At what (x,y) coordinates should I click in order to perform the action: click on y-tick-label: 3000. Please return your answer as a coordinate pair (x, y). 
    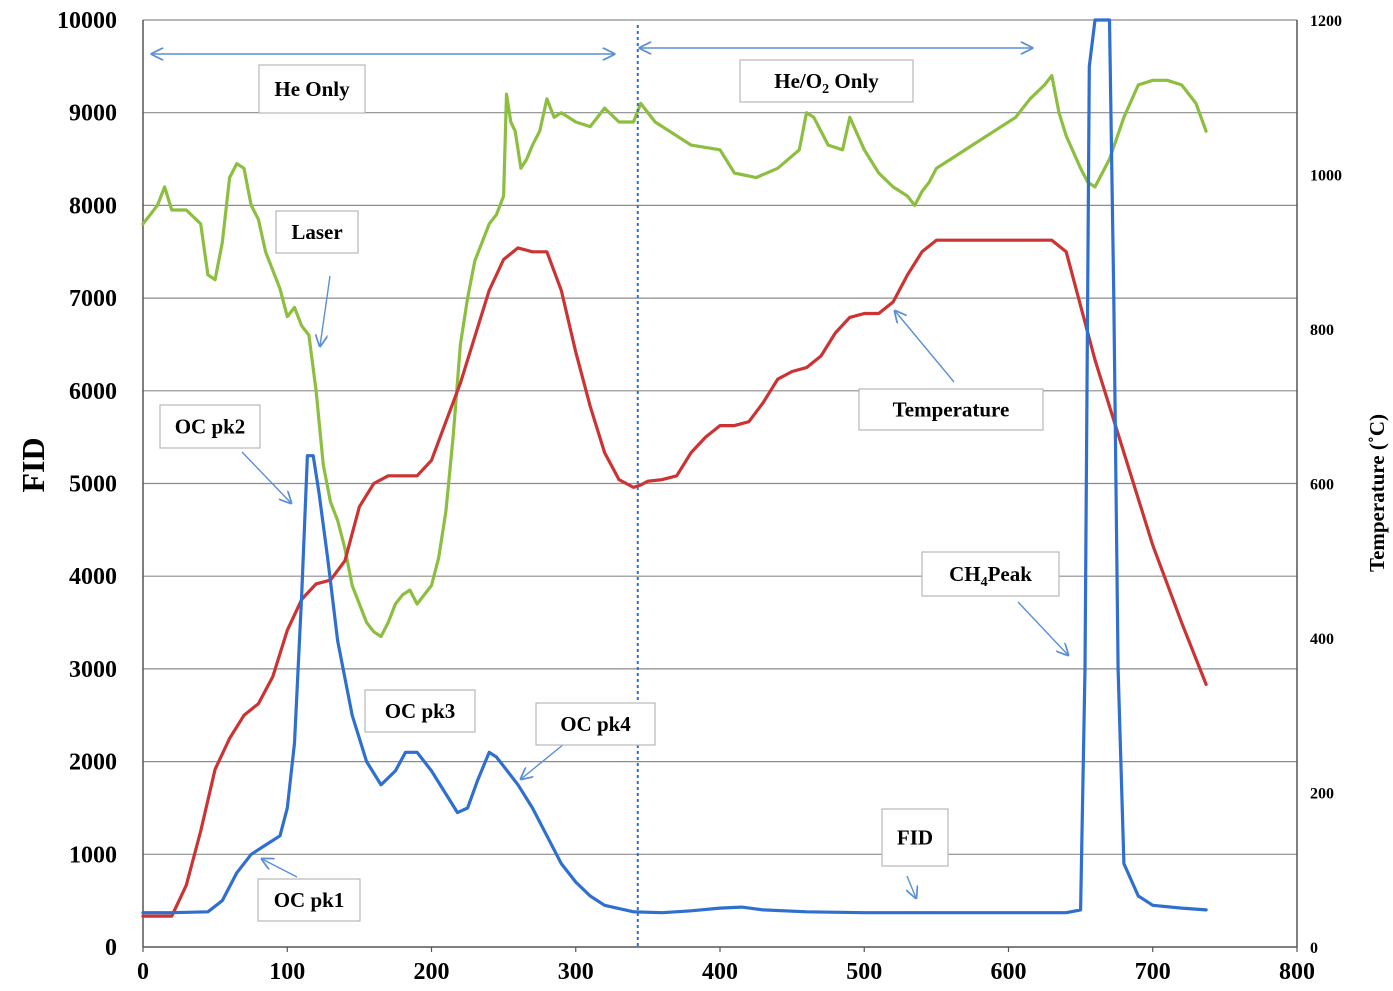
    Looking at the image, I should click on (93, 670).